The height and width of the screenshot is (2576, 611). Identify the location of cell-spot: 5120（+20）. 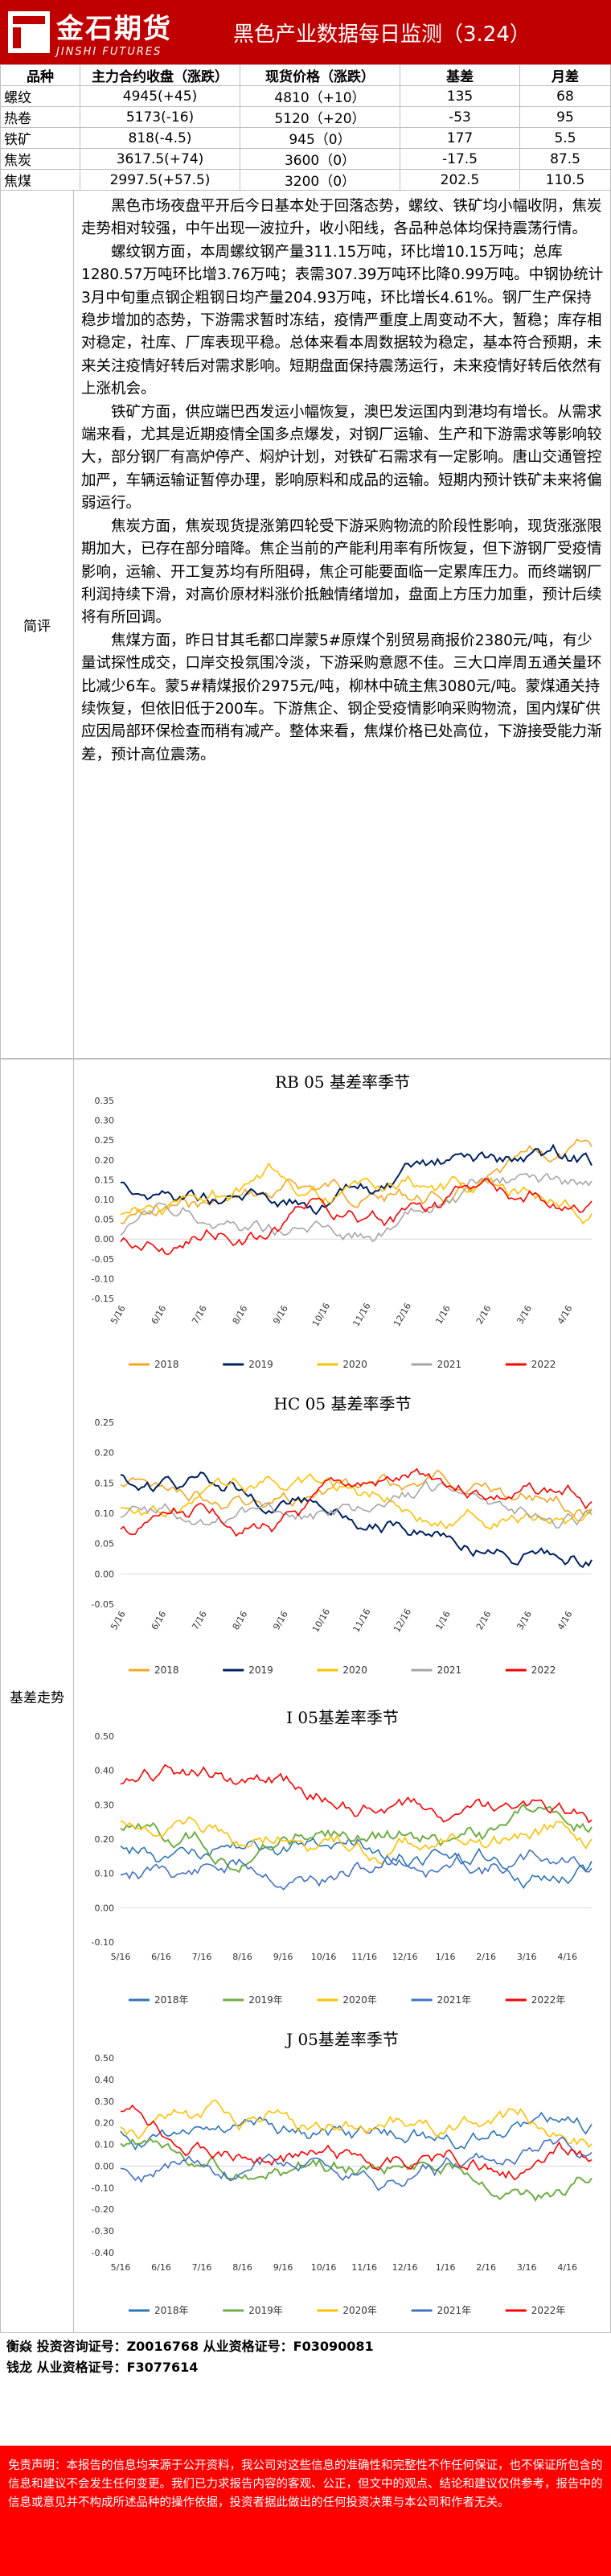
(320, 117).